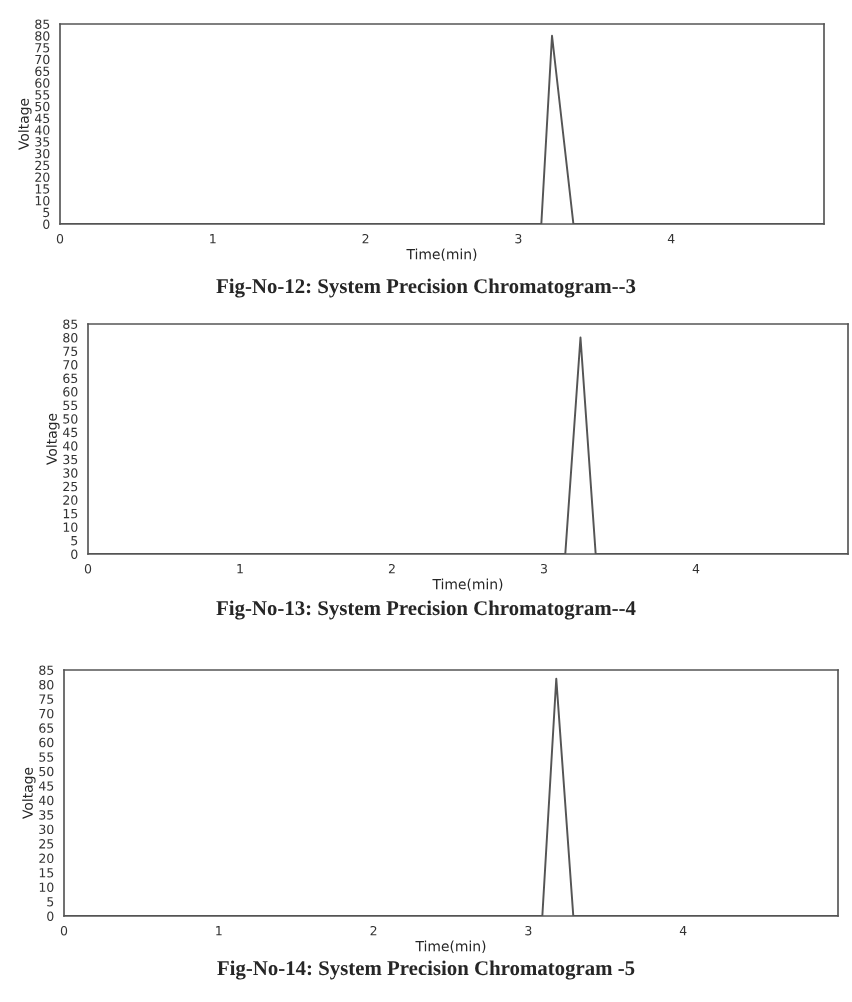  What do you see at coordinates (426, 970) in the screenshot?
I see `text: Fig-No-14: System Precision Chromatogram -5` at bounding box center [426, 970].